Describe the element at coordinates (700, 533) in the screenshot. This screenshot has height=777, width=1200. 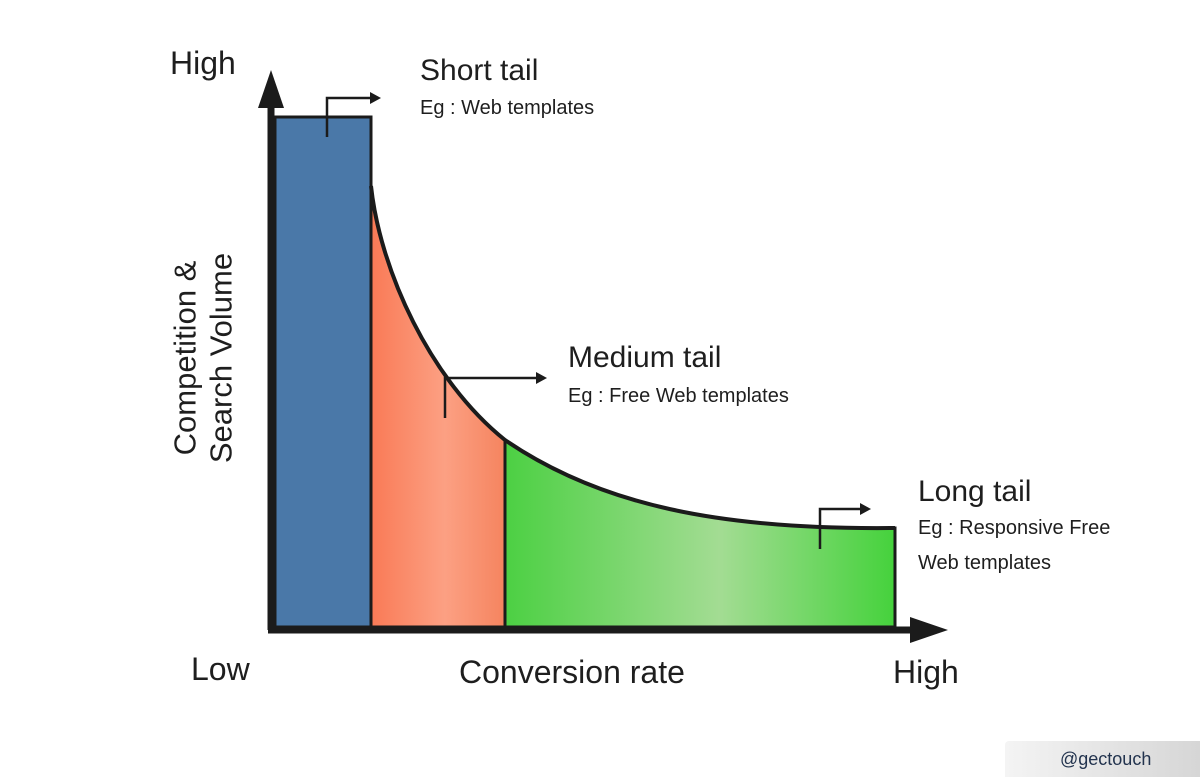
I see `long-tail-area` at that location.